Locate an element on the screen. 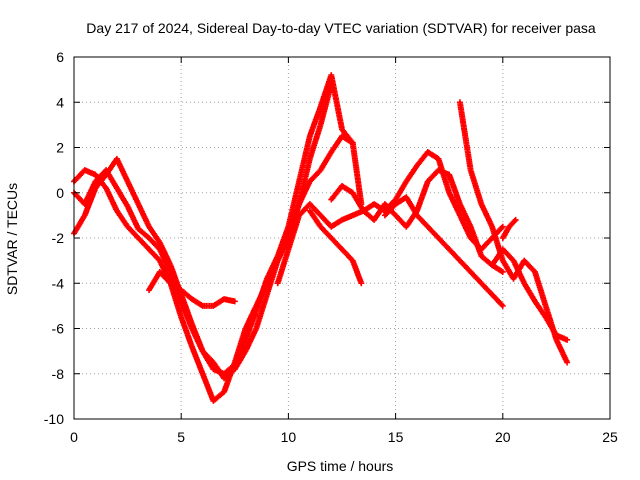 This screenshot has height=480, width=640. y-tick-label: 4 is located at coordinates (60, 102).